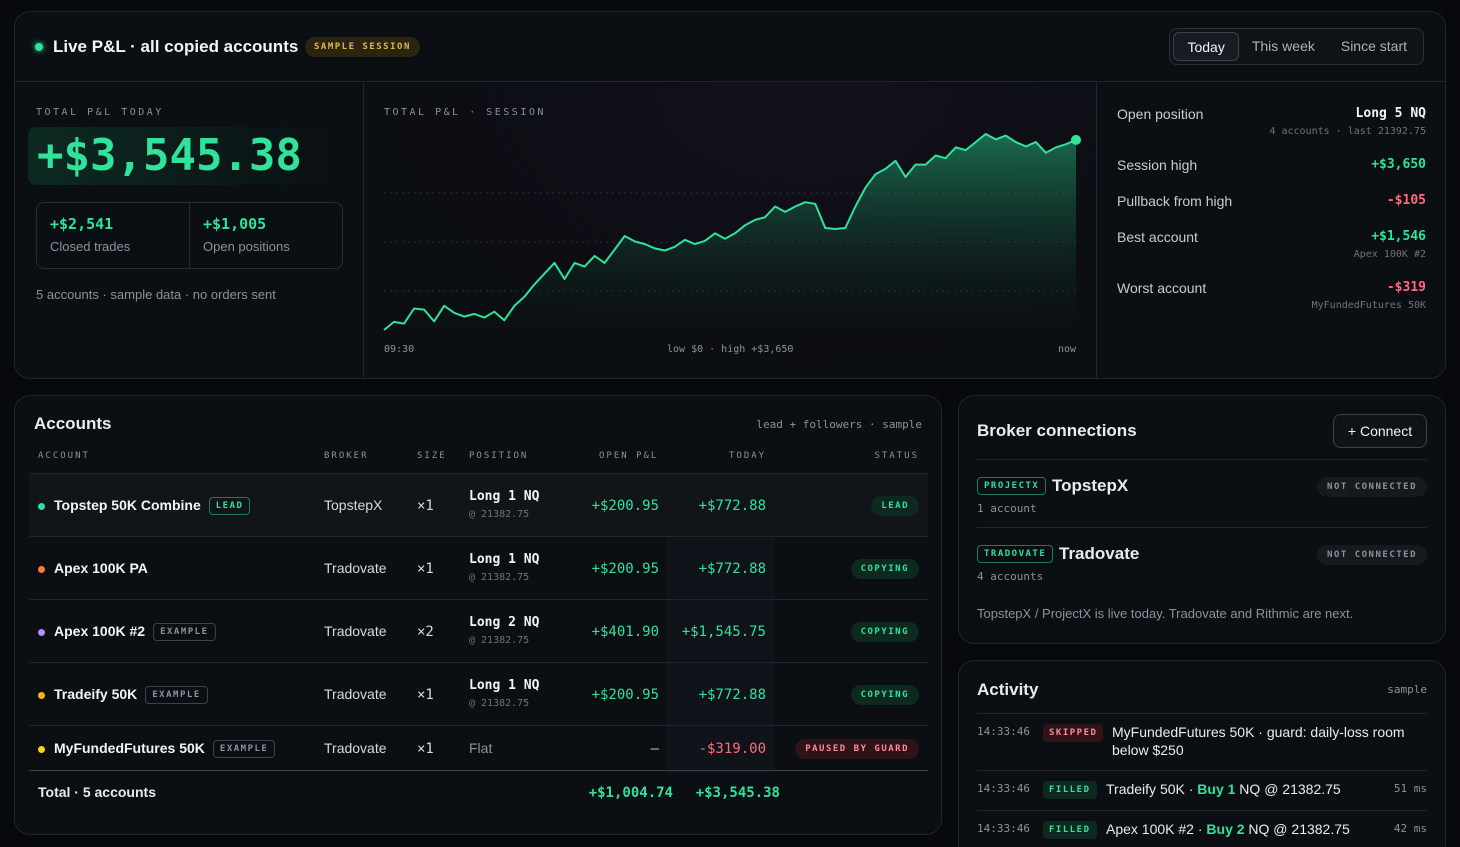 The image size is (1460, 847). Describe the element at coordinates (82, 224) in the screenshot. I see `closed-trades-value: +$2,541` at that location.